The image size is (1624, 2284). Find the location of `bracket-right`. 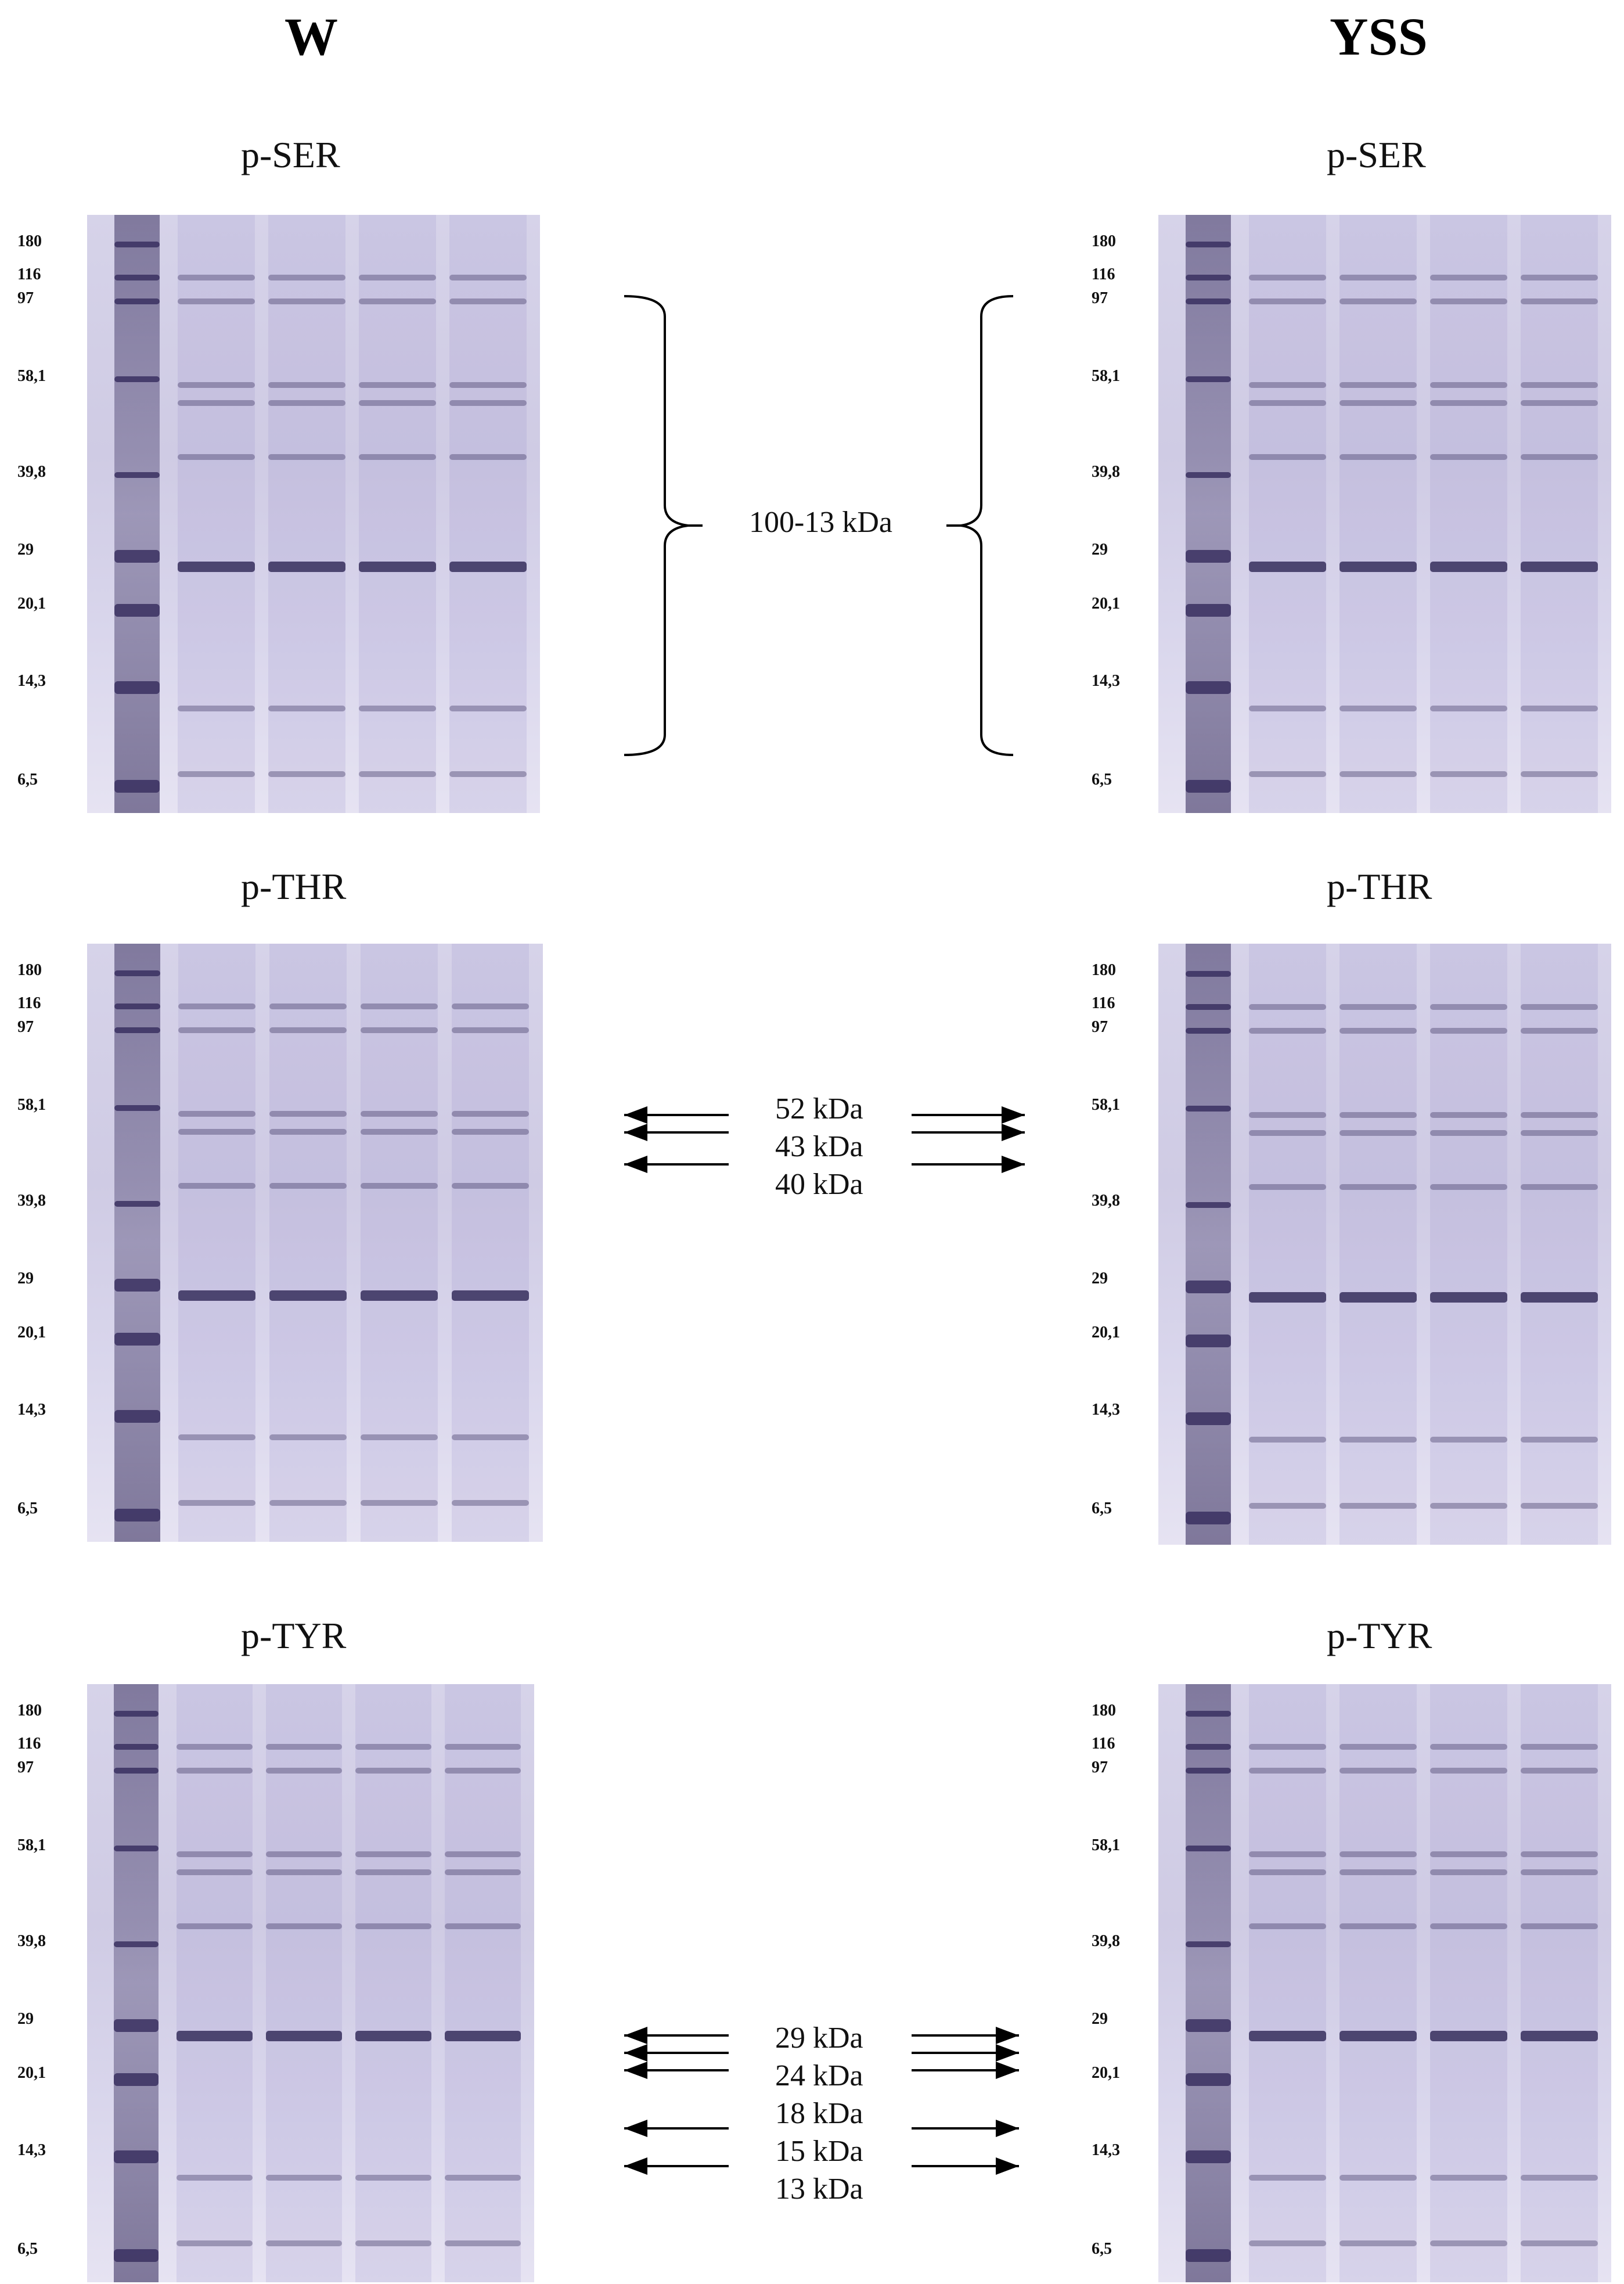

bracket-right is located at coordinates (987, 526).